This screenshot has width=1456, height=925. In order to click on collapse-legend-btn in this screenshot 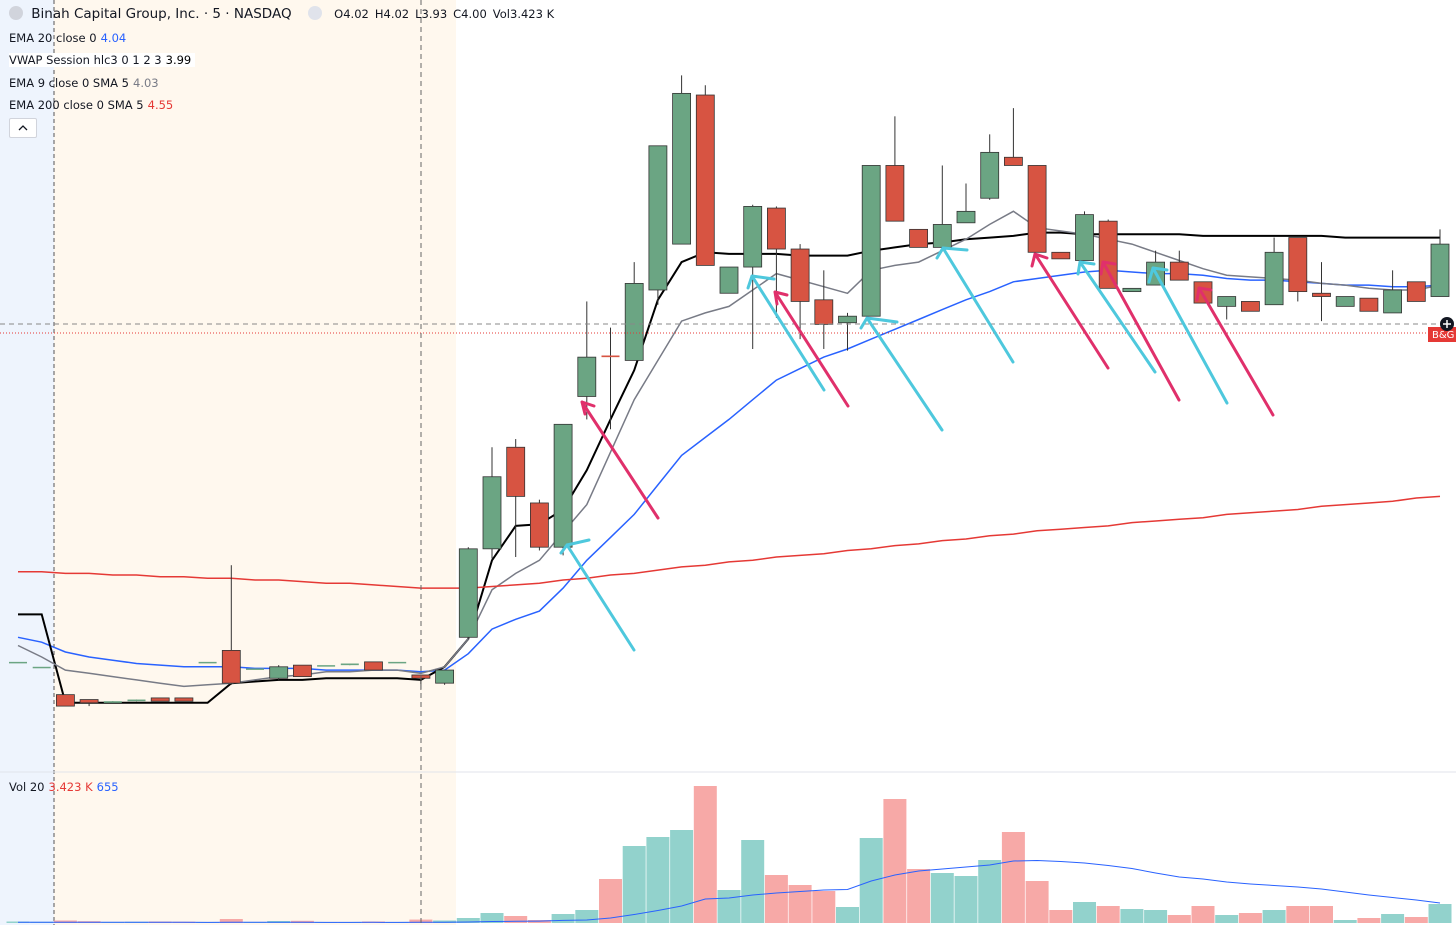, I will do `click(23, 128)`.